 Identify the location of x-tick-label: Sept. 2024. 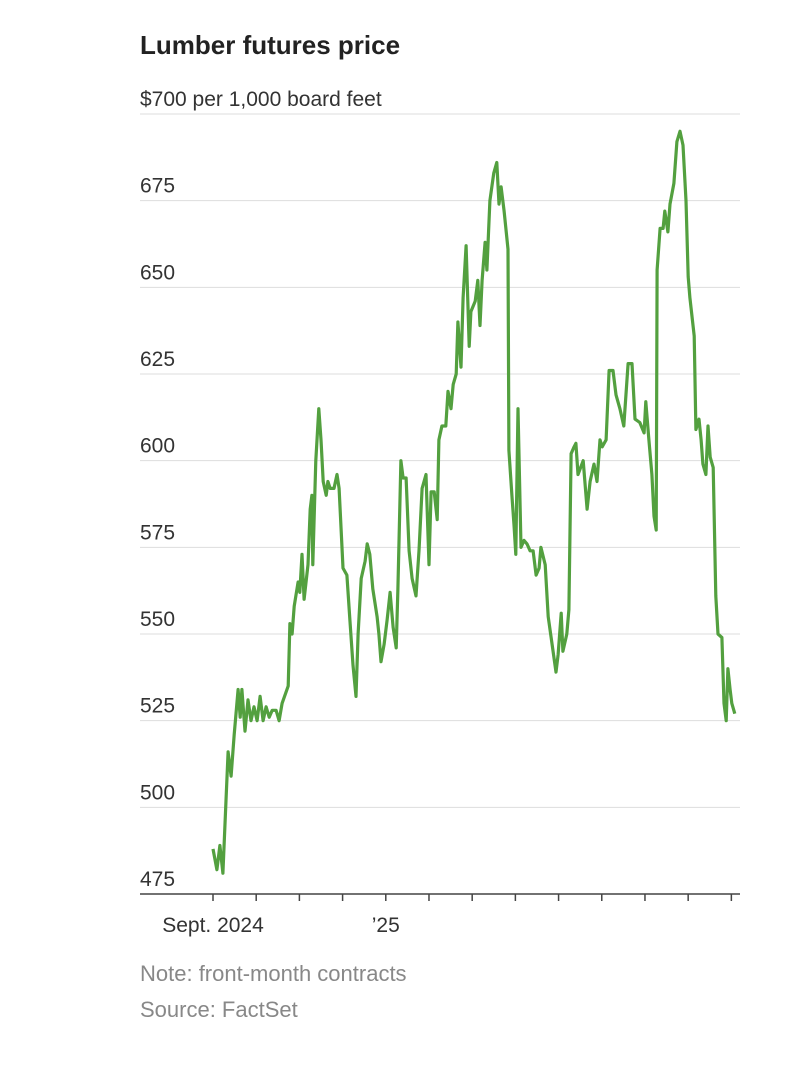
(213, 925).